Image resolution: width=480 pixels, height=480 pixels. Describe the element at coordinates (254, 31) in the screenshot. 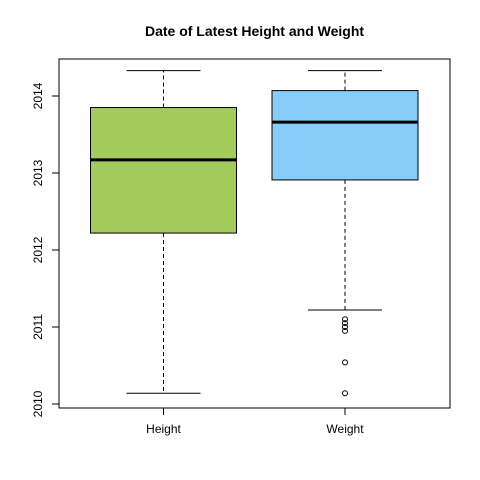

I see `chart-title: Date of Latest Height and Weight` at that location.